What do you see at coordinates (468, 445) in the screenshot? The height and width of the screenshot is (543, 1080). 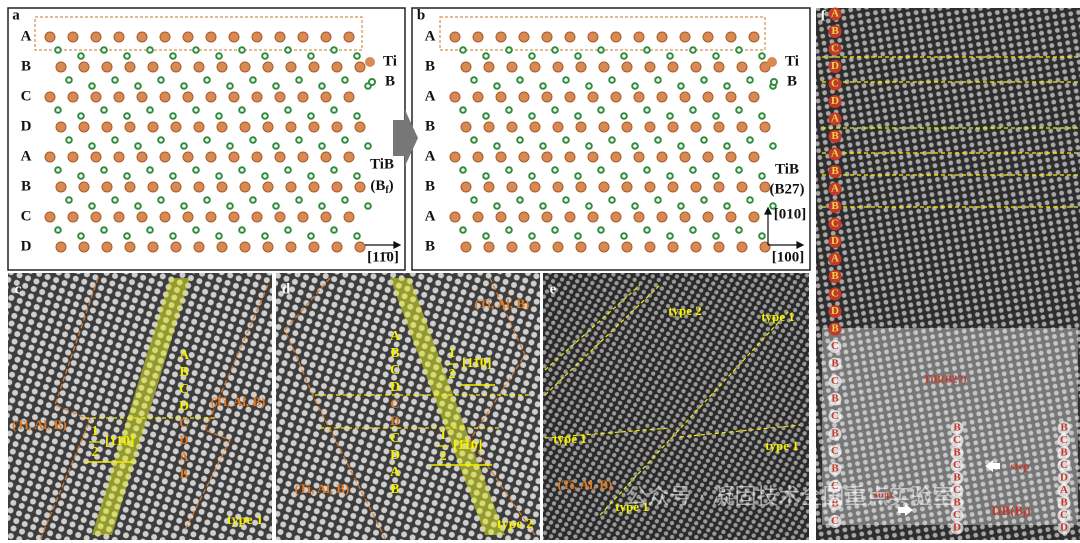 I see `fraction-vector: [1̄10]` at bounding box center [468, 445].